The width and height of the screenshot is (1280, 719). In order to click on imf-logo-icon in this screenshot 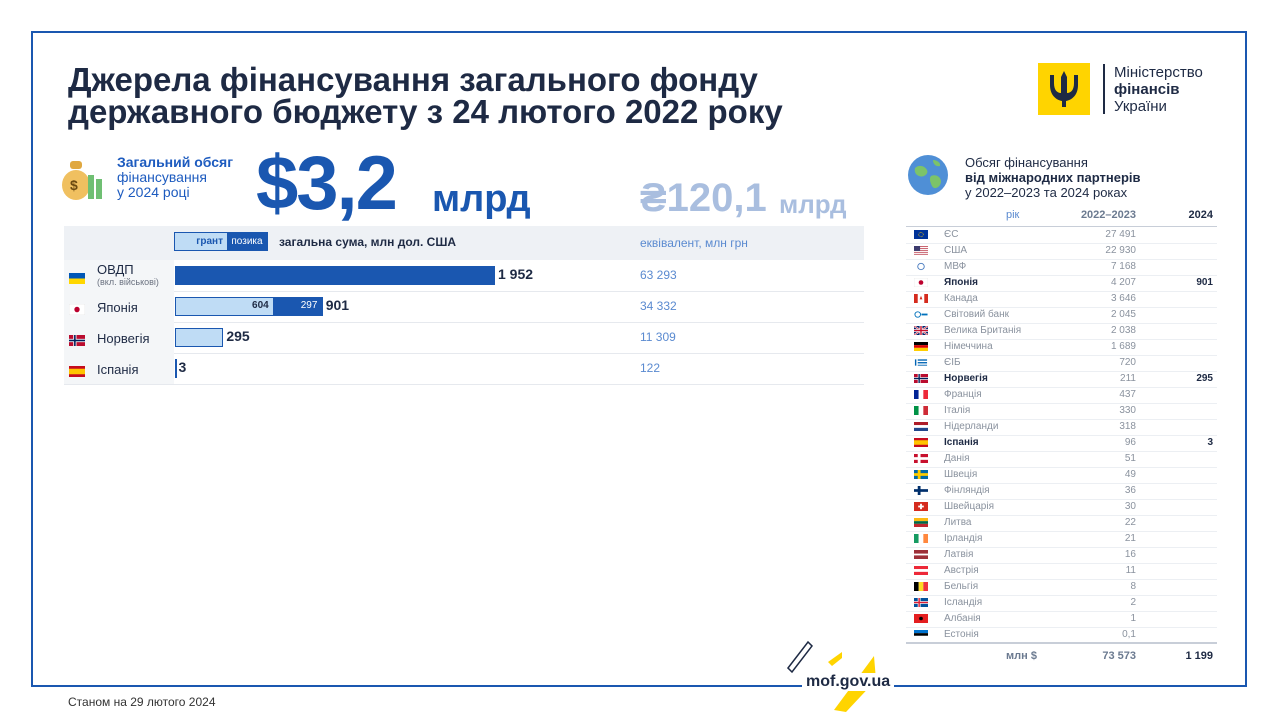, I will do `click(921, 266)`.